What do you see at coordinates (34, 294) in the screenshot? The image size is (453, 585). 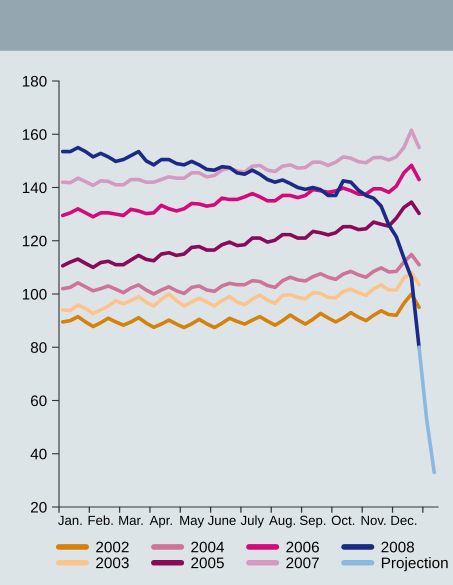 I see `y-tick-label: 100` at bounding box center [34, 294].